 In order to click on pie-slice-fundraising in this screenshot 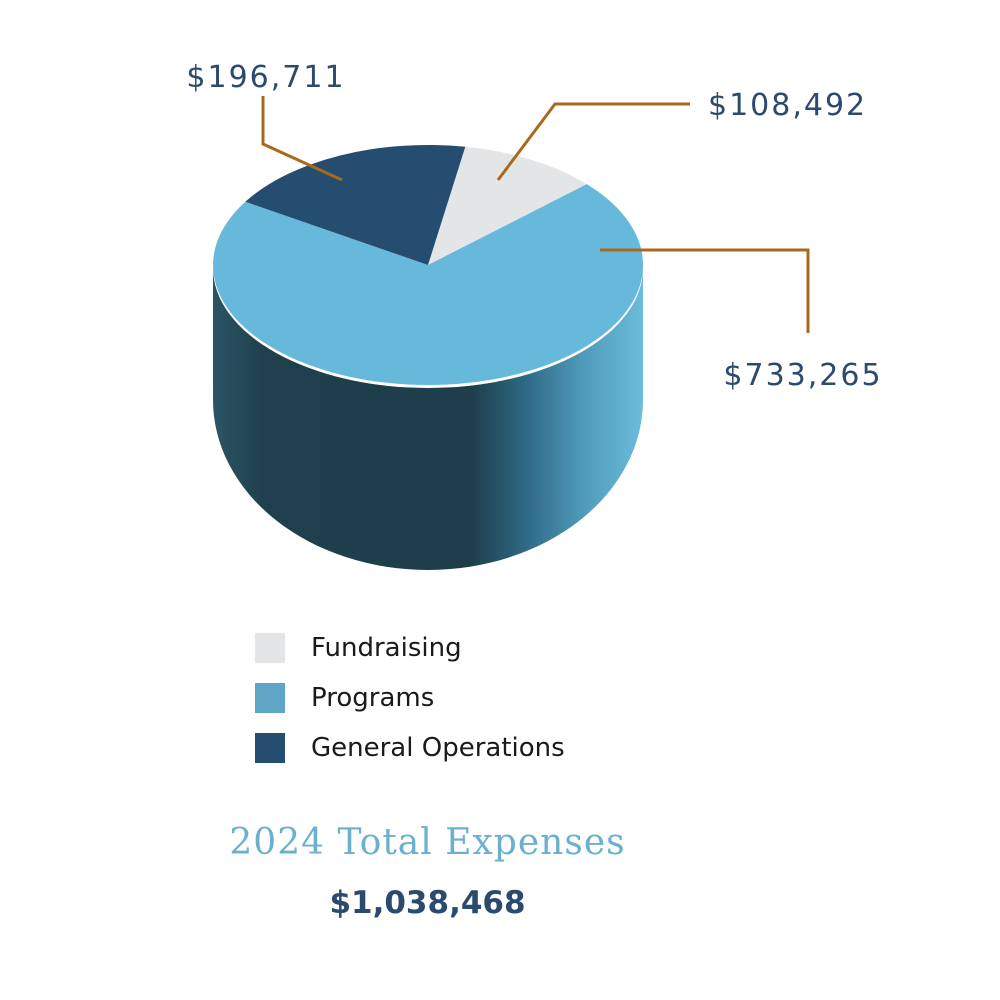, I will do `click(507, 205)`.